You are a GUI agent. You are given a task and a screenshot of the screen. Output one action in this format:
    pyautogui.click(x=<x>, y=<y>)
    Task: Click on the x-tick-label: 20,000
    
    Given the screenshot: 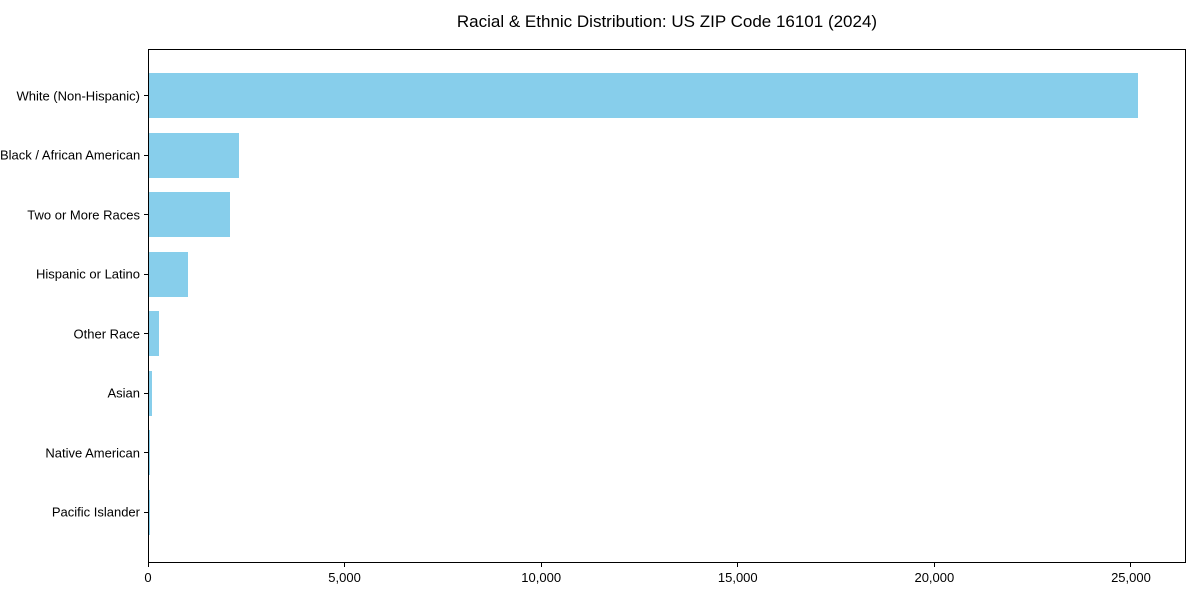 What is the action you would take?
    pyautogui.click(x=934, y=577)
    